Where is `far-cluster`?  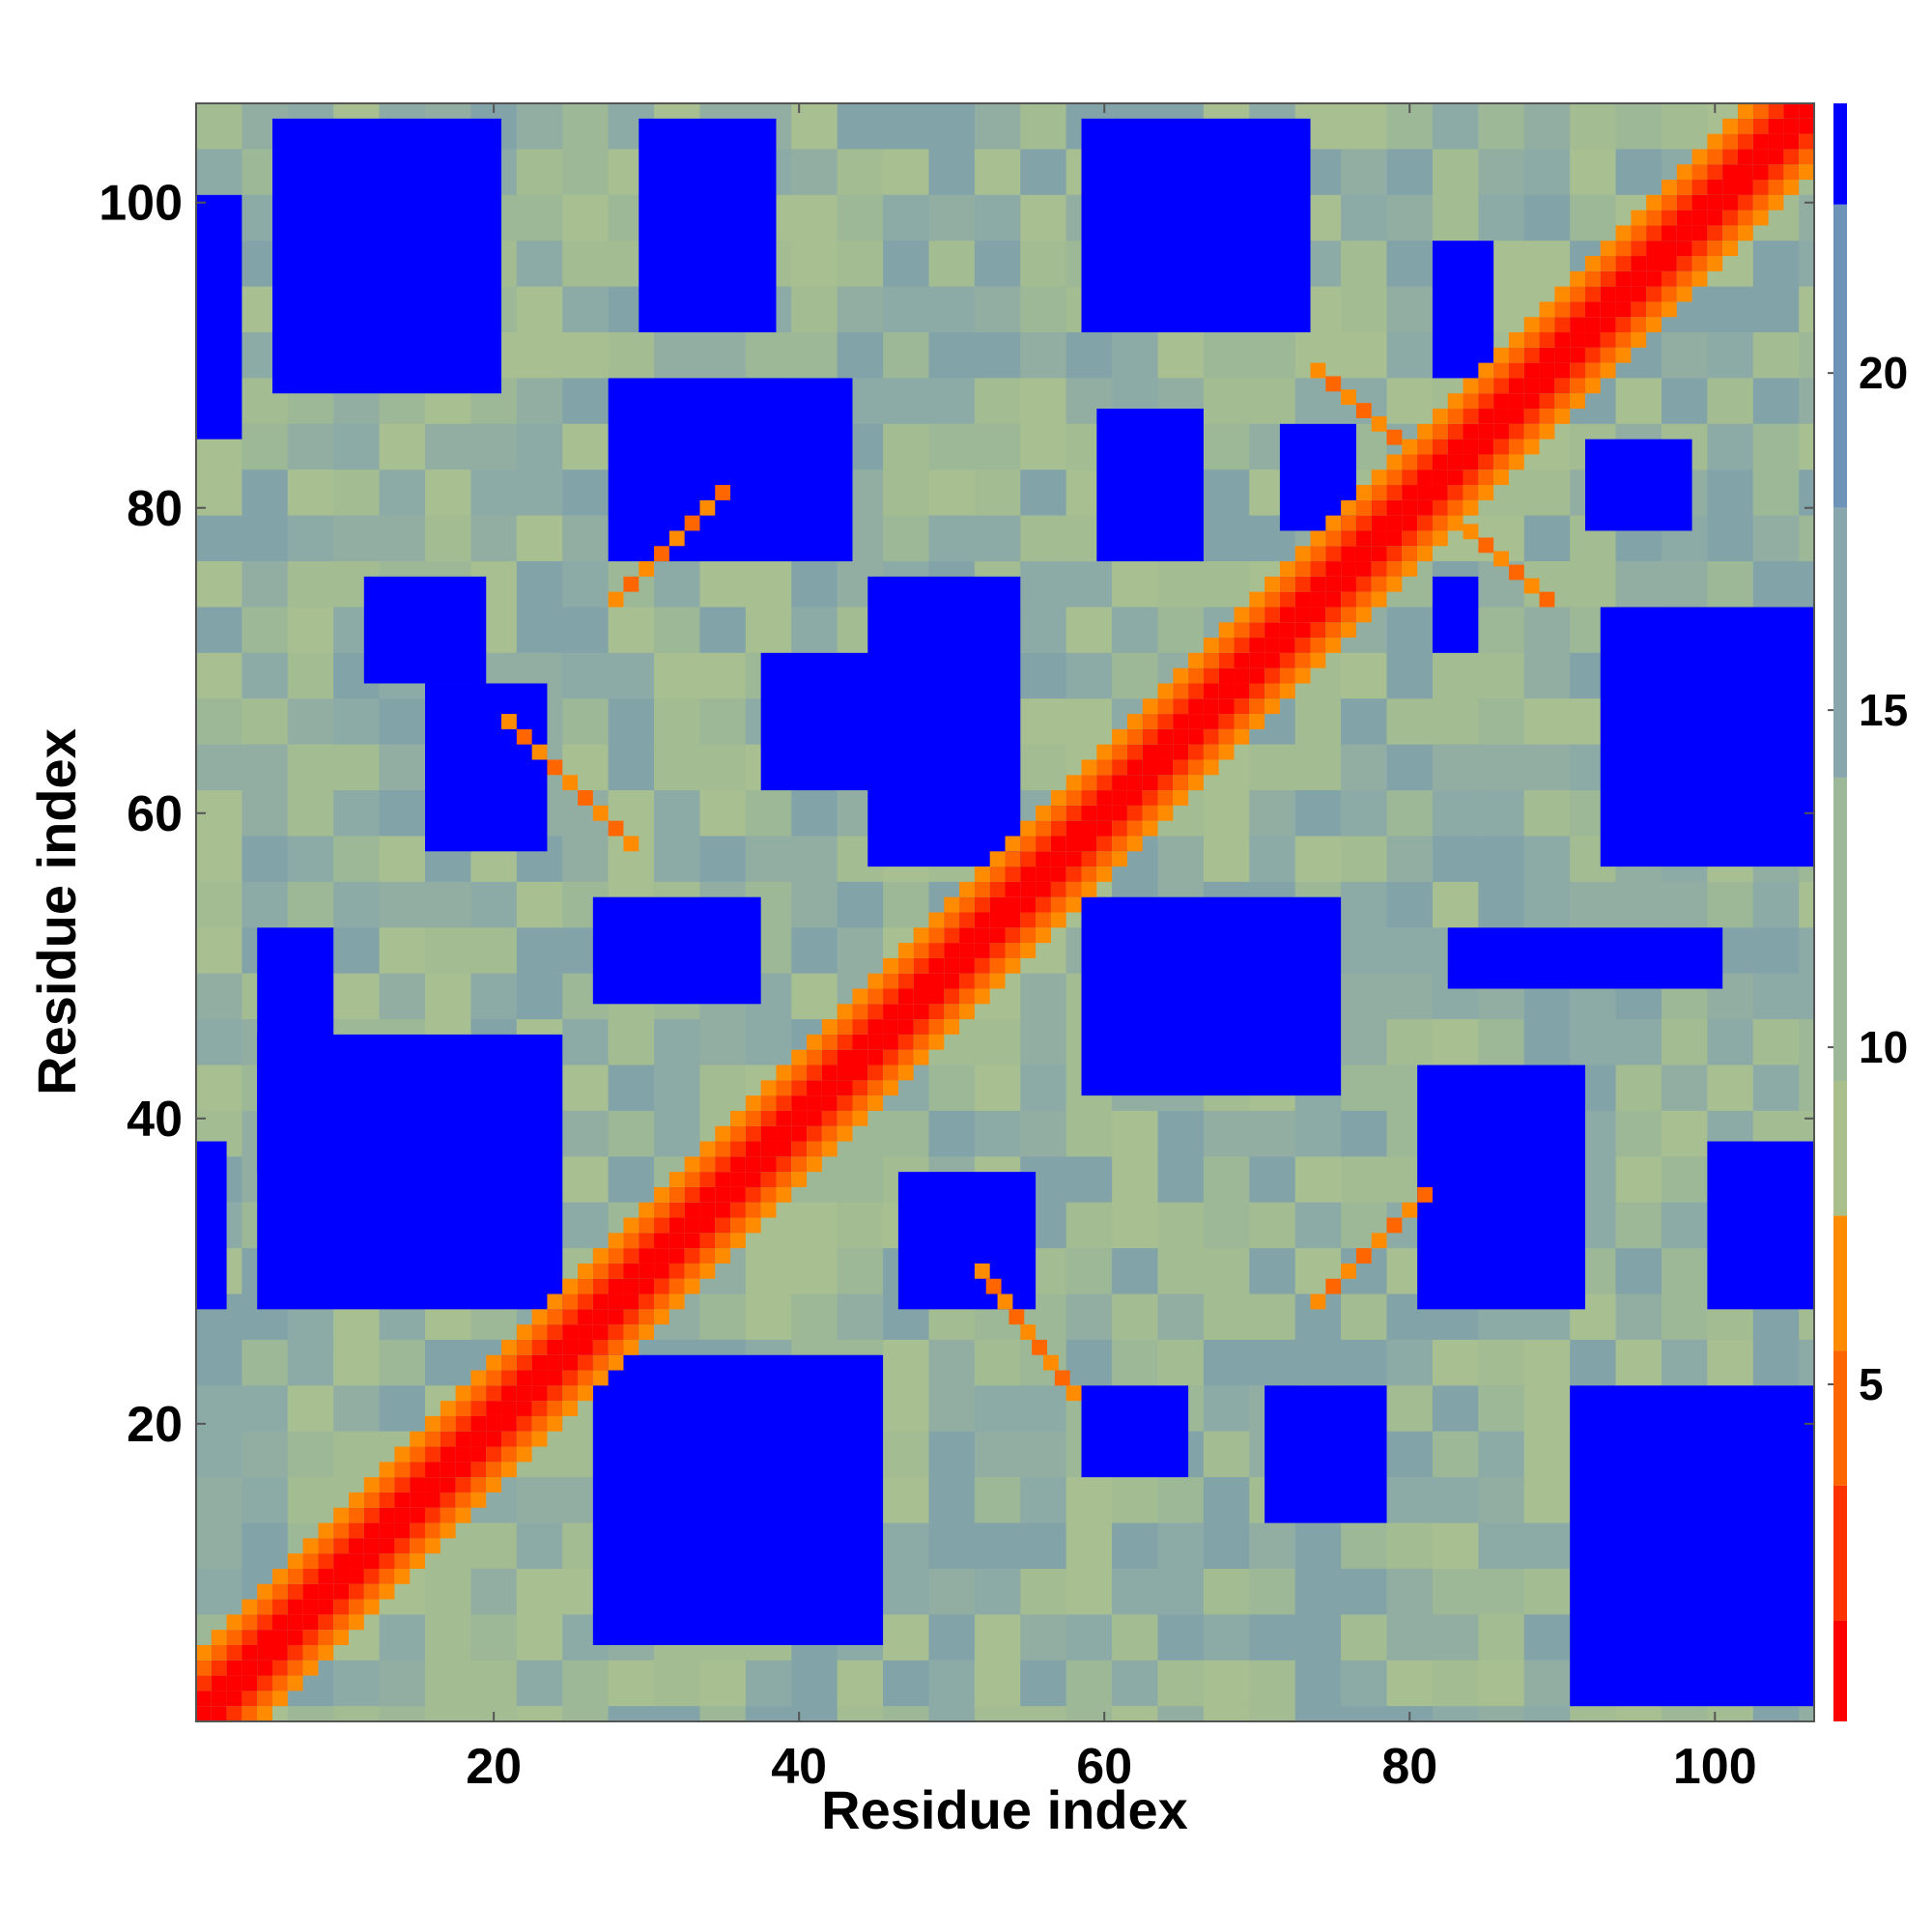
far-cluster is located at coordinates (1463, 310).